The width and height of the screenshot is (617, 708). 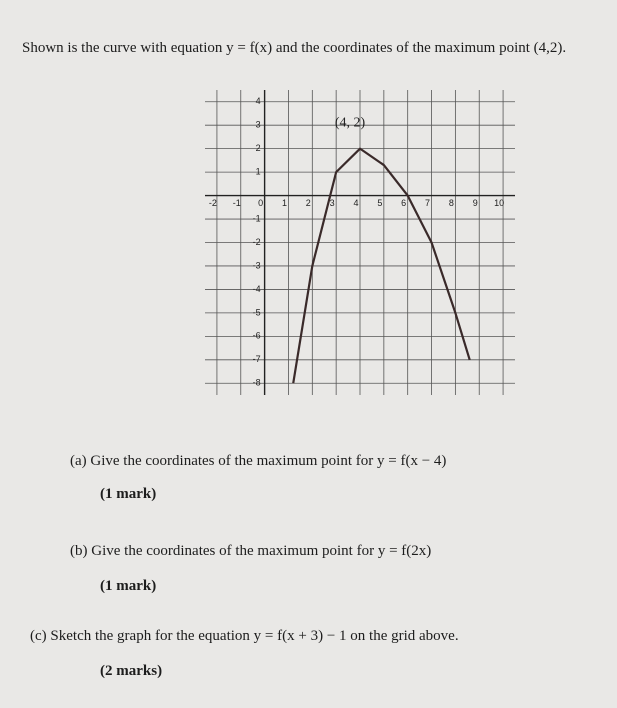 I want to click on part-c-marks: (2 marks), so click(x=131, y=671).